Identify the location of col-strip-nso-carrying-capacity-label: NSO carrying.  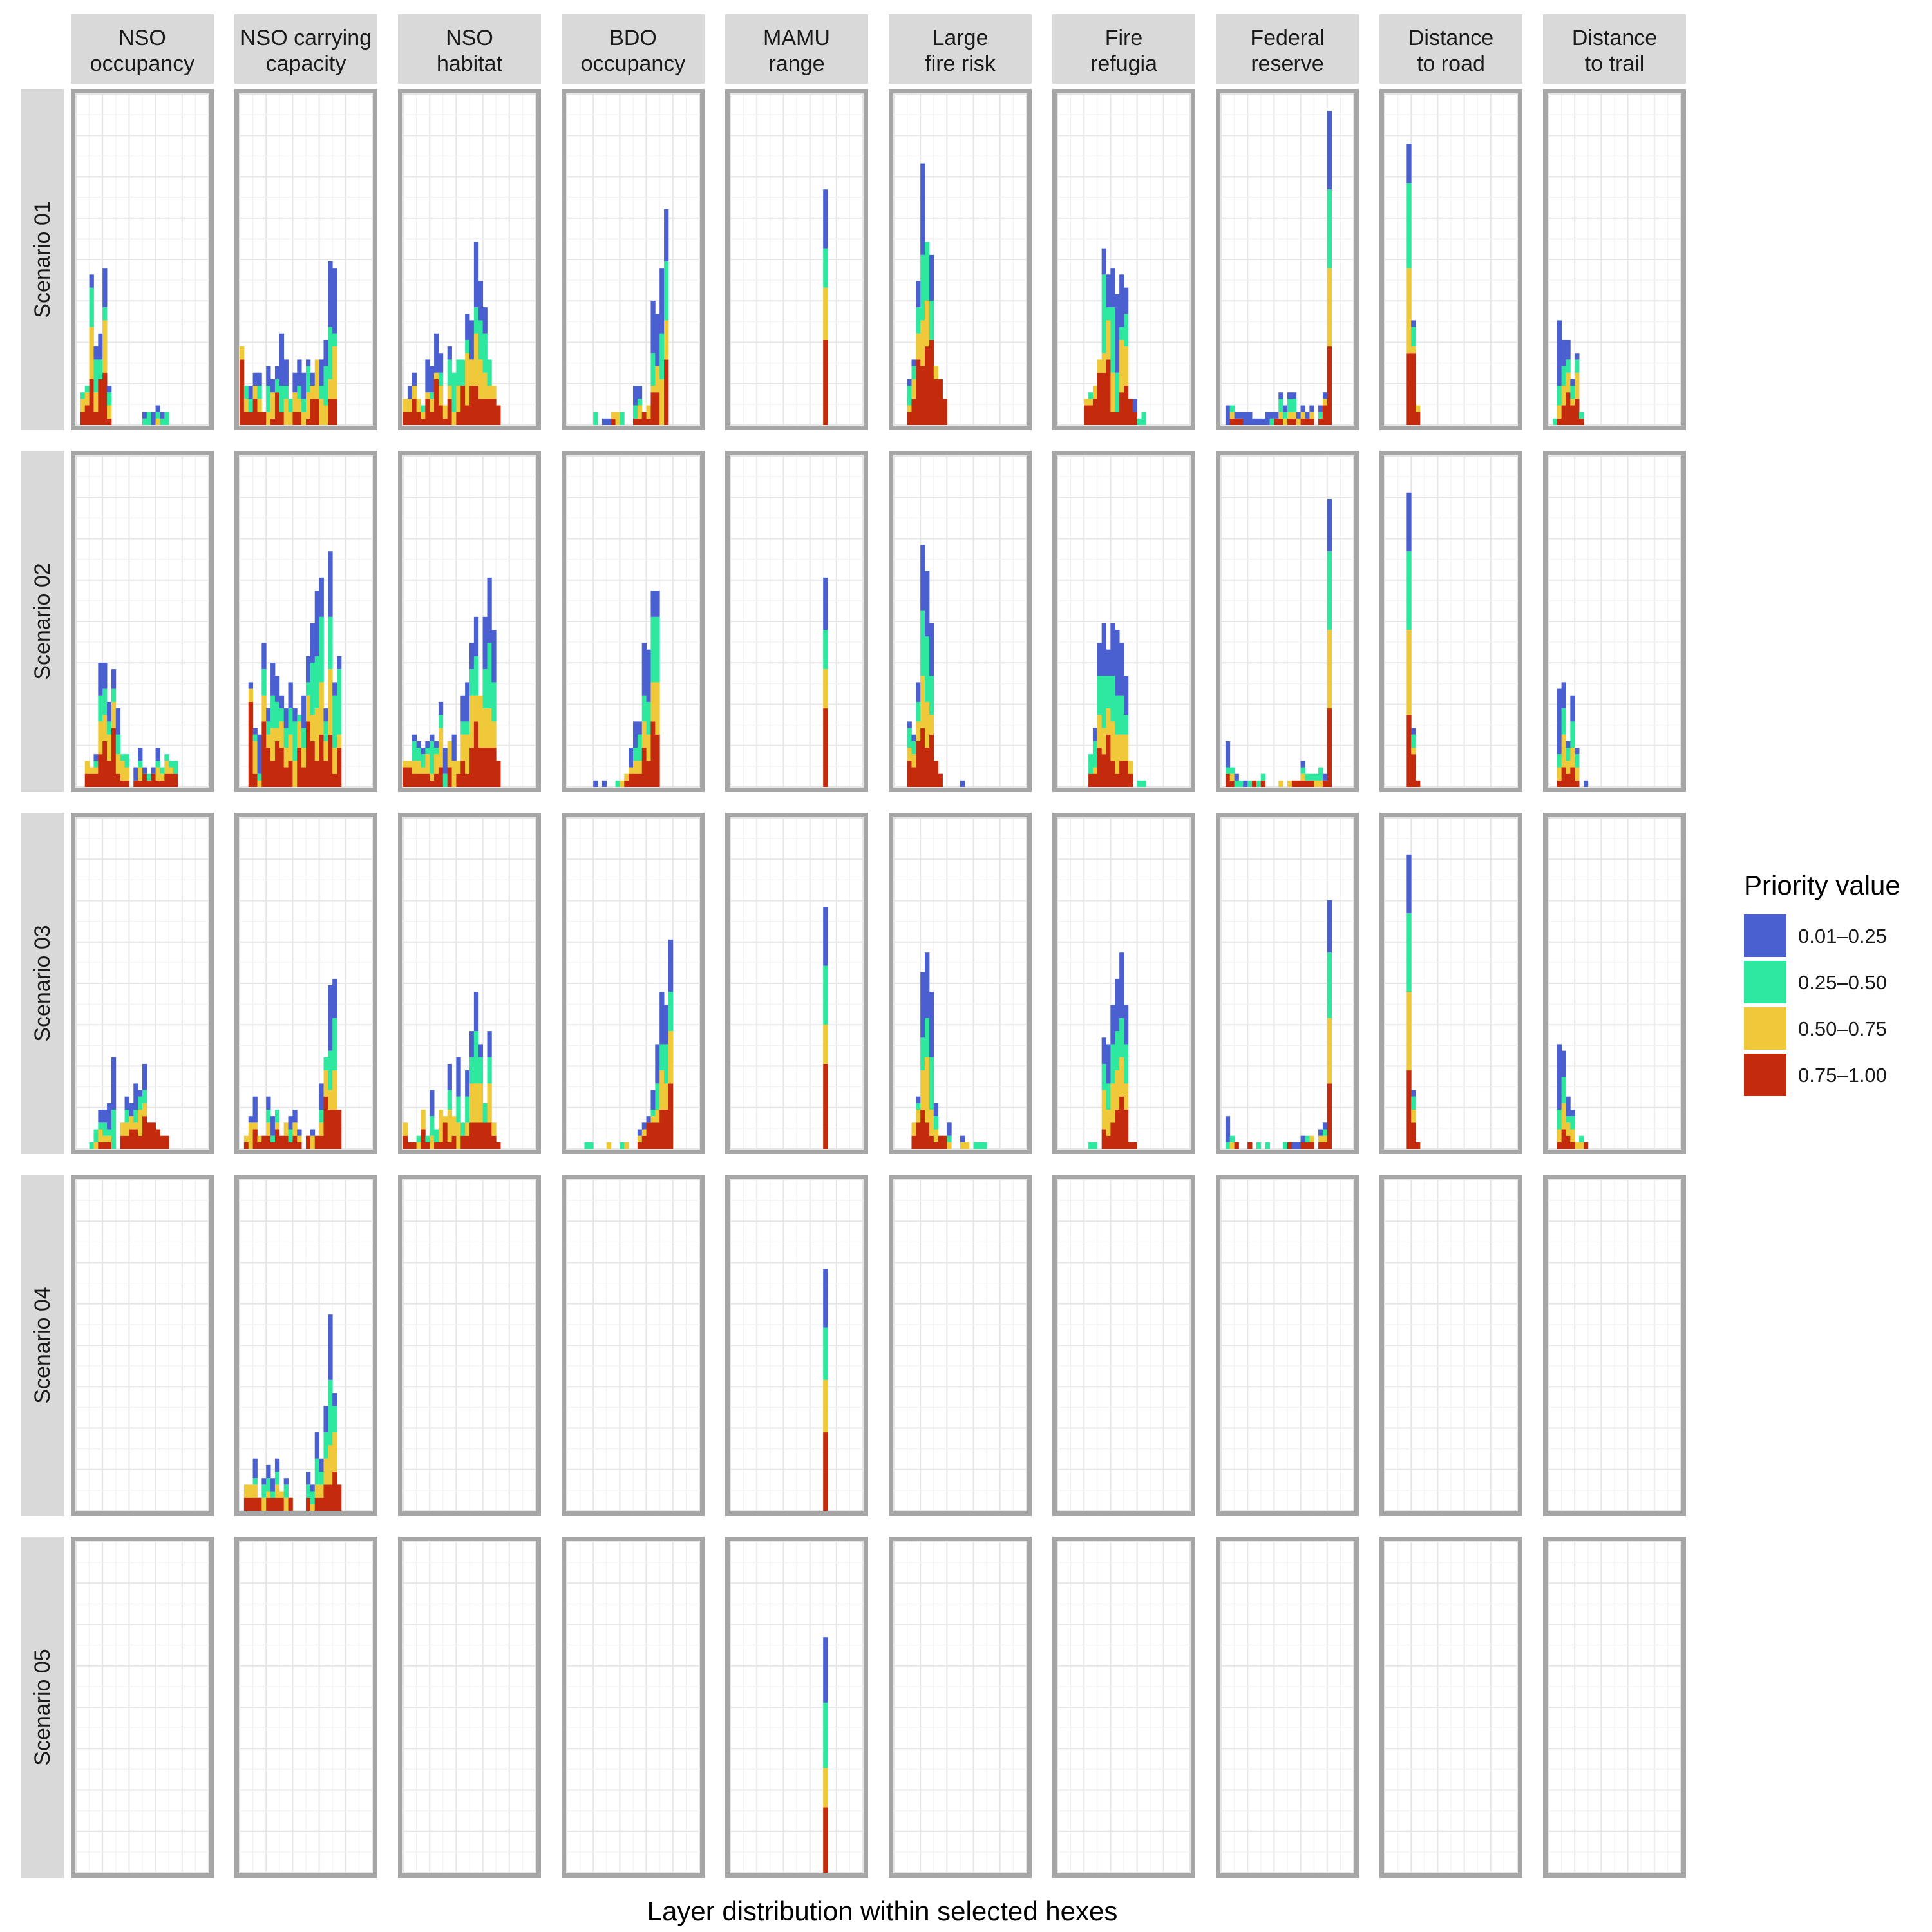
(306, 38).